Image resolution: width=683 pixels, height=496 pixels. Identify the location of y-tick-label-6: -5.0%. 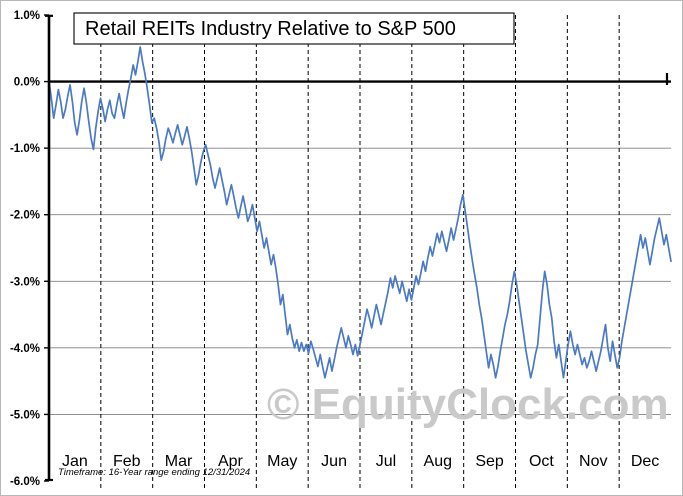
(25, 415).